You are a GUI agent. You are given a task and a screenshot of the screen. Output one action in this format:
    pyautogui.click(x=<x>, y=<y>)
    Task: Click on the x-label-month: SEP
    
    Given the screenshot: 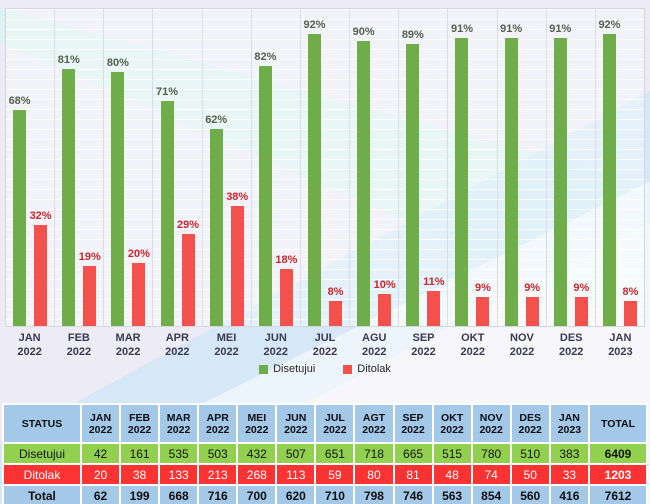 What is the action you would take?
    pyautogui.click(x=423, y=338)
    